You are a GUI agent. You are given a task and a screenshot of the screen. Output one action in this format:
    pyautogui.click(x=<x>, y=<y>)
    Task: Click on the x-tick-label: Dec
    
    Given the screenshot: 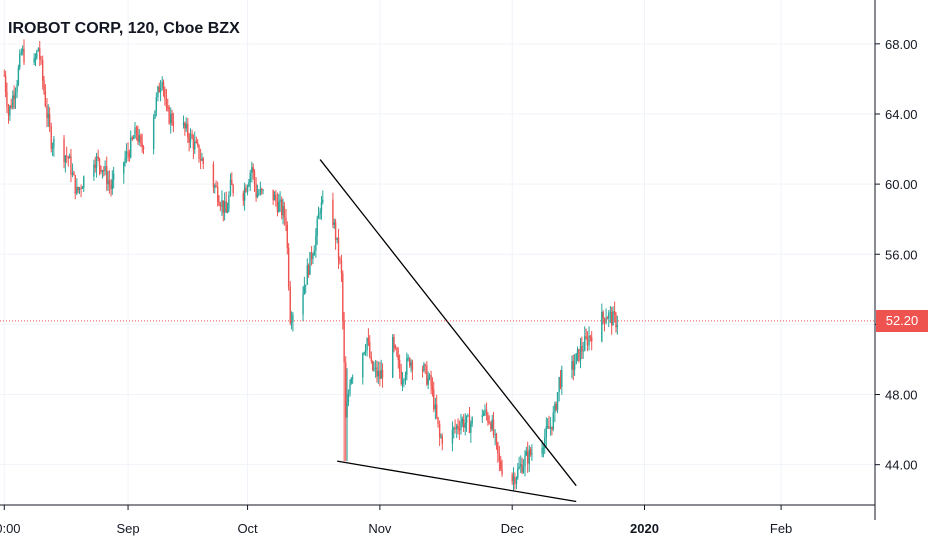 What is the action you would take?
    pyautogui.click(x=513, y=528)
    